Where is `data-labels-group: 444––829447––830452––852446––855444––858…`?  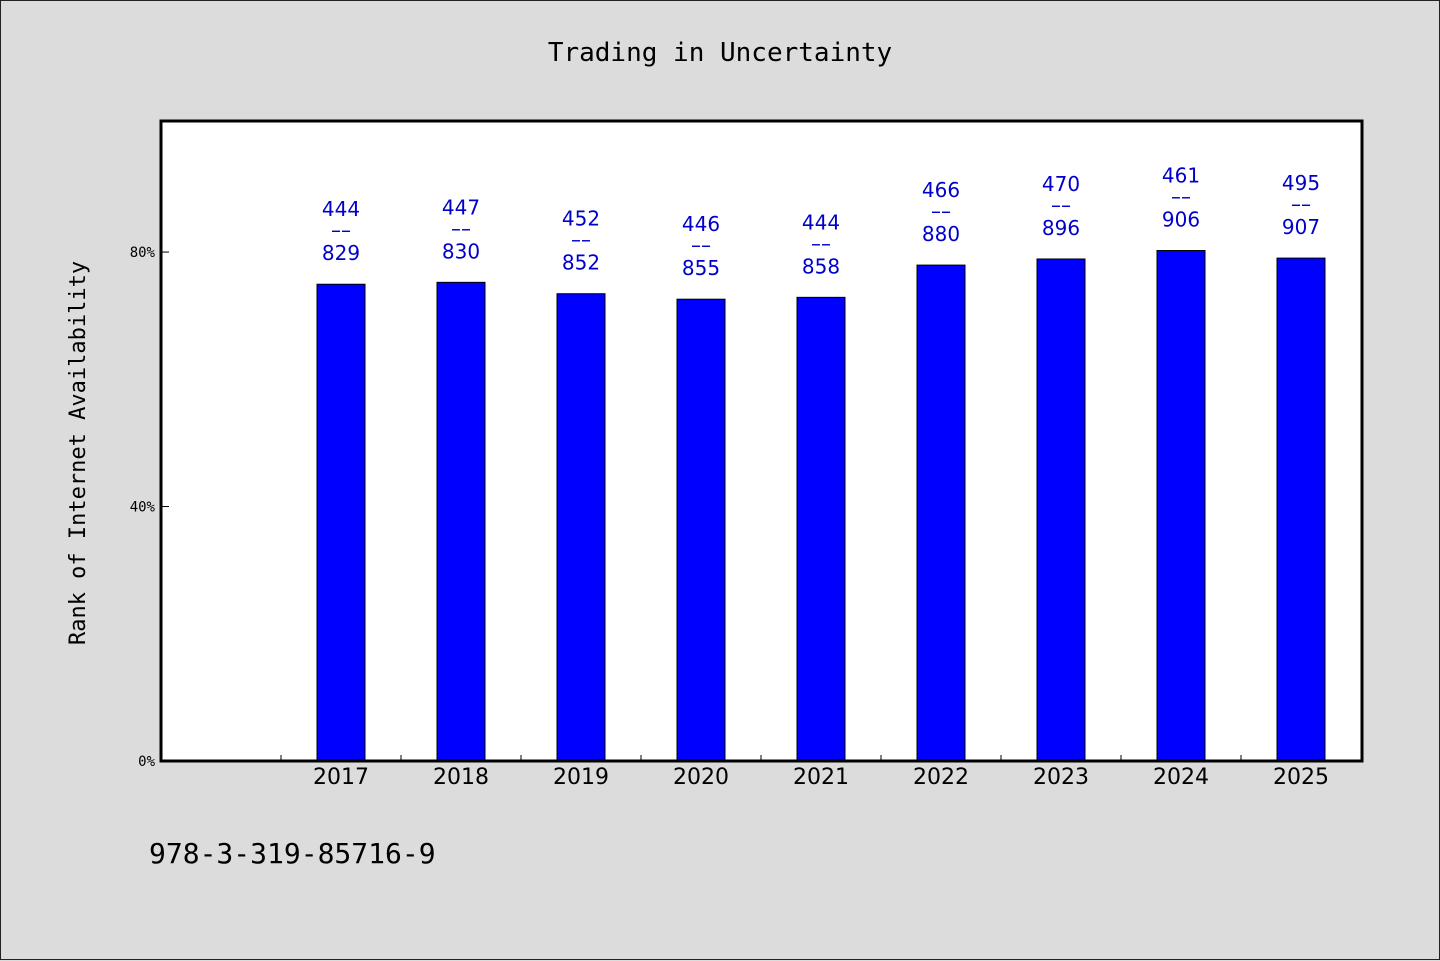 data-labels-group: 444––829447––830452––852446––855444––858… is located at coordinates (821, 222).